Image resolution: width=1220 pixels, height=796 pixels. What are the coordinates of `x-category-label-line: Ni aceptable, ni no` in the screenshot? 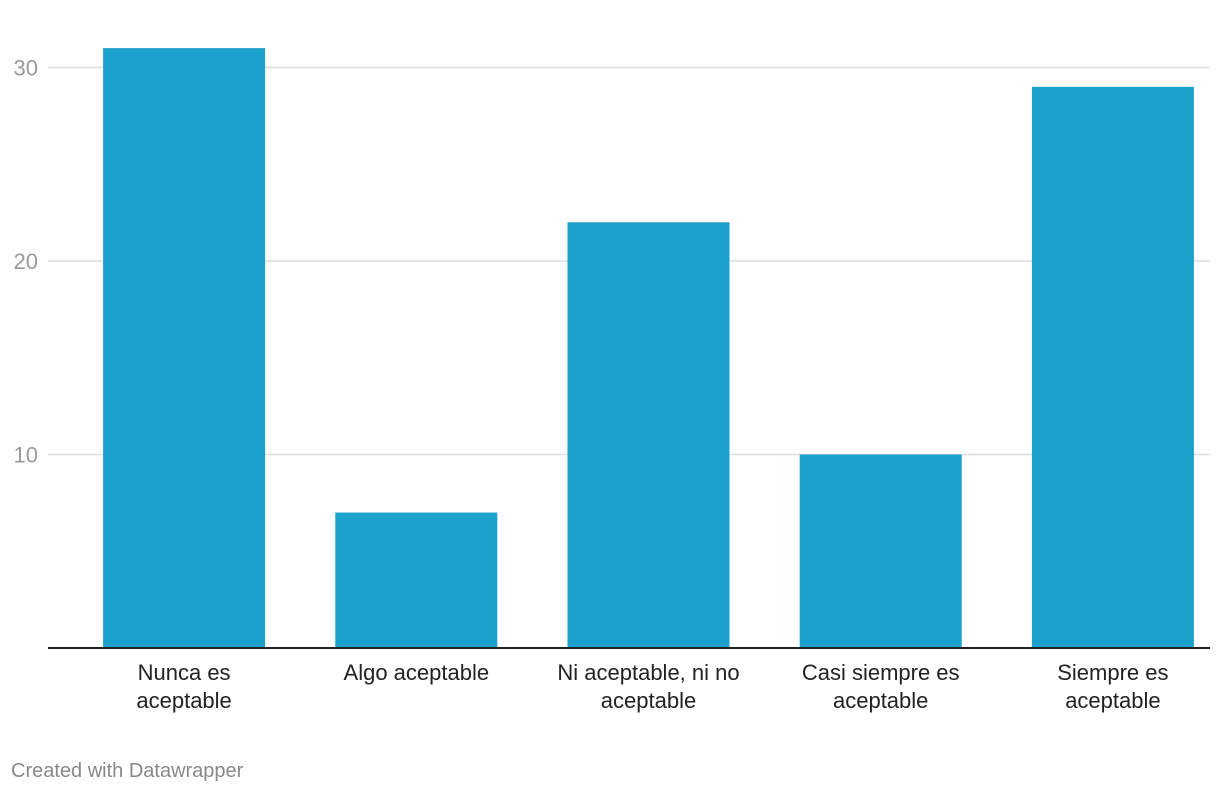 It's located at (648, 672).